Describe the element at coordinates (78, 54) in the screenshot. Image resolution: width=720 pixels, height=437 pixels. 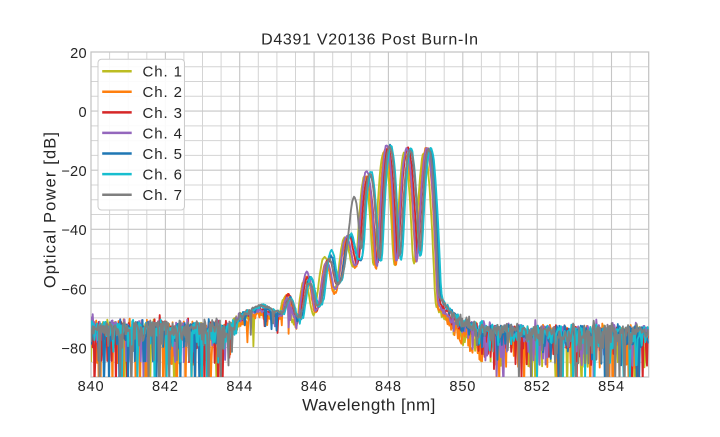
I see `svg-text: 20` at that location.